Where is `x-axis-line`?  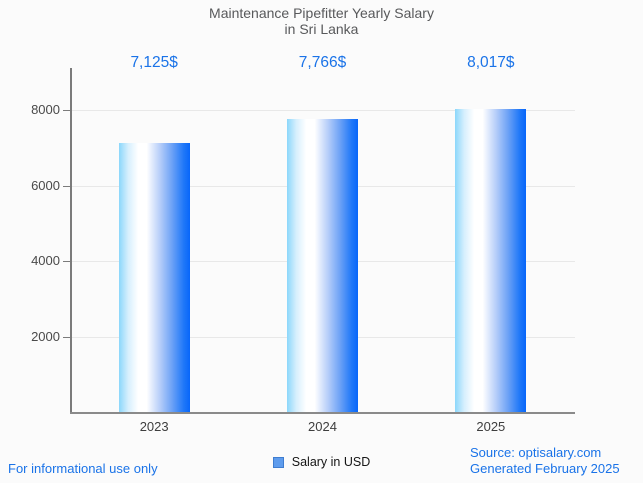 x-axis-line is located at coordinates (322, 413).